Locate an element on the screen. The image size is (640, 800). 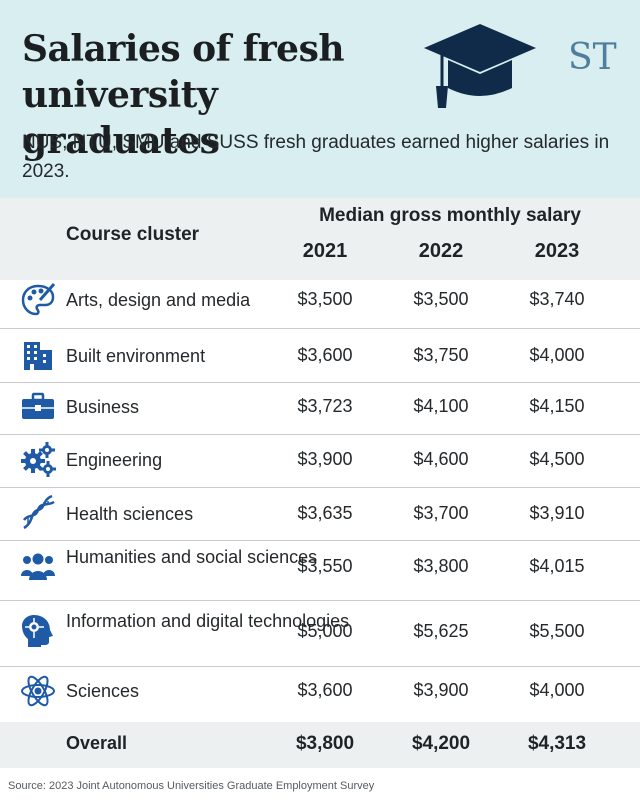
atom-icon is located at coordinates (38, 691).